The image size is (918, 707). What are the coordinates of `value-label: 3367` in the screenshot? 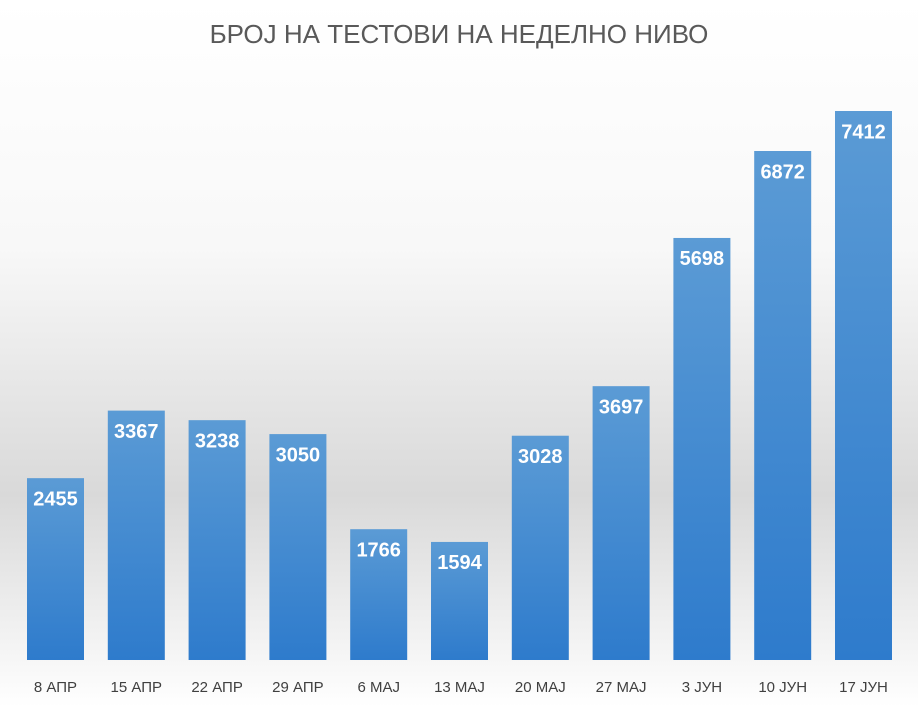 It's located at (136, 432).